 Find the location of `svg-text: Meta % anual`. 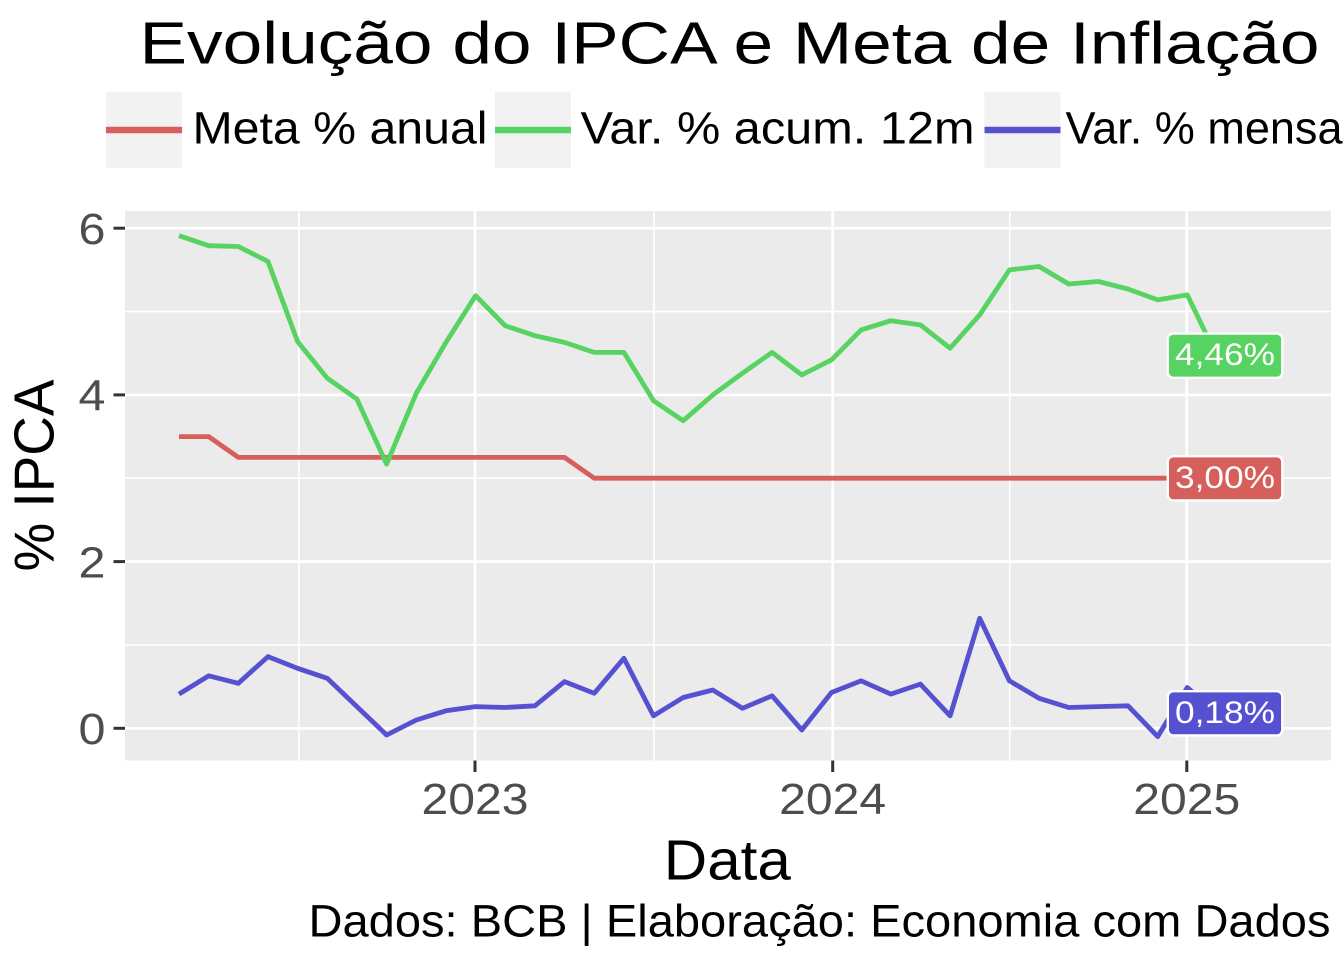

svg-text: Meta % anual is located at coordinates (340, 128).